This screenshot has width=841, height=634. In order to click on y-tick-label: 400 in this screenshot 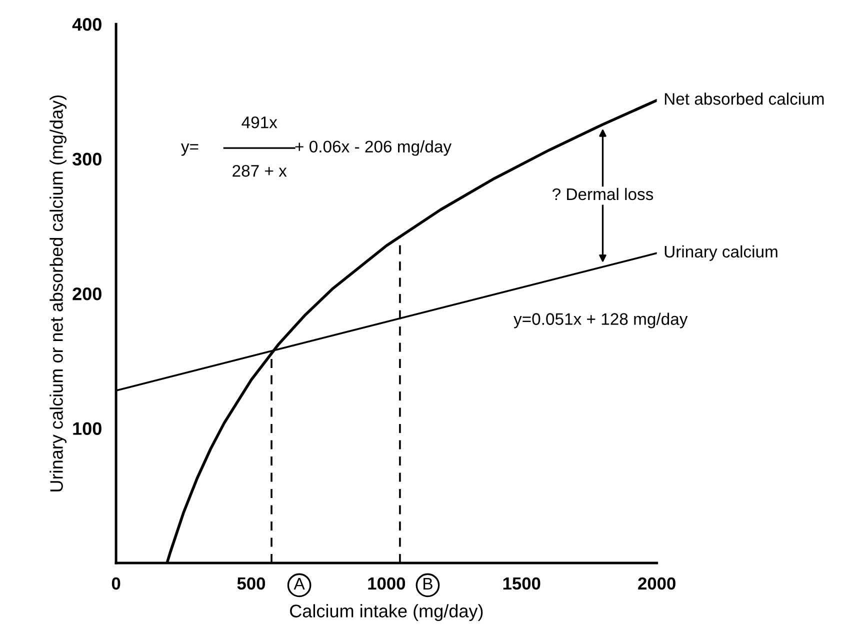, I will do `click(87, 24)`.